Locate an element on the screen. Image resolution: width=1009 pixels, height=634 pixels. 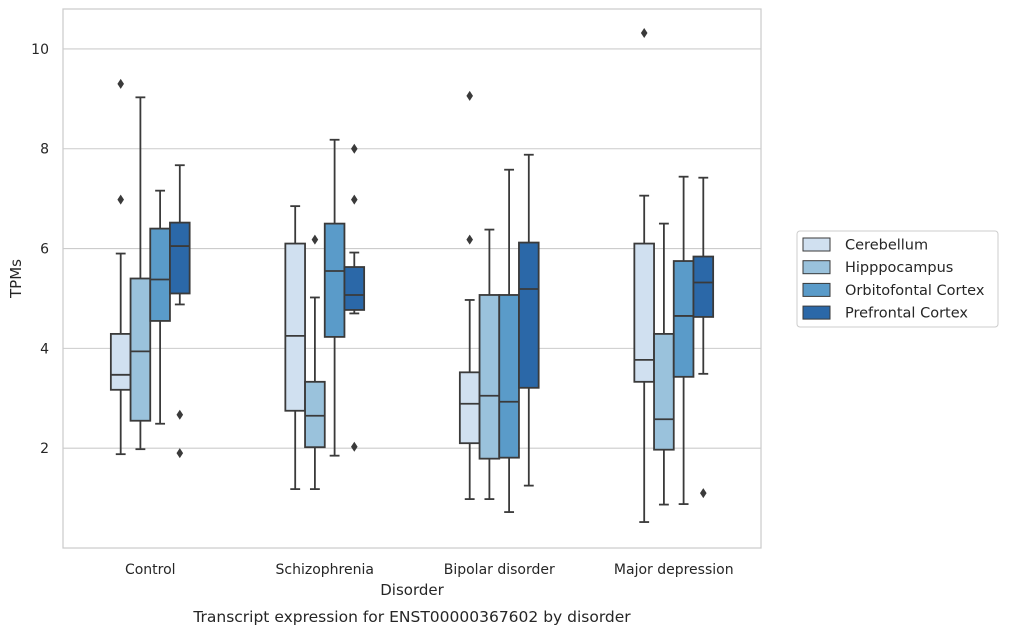
legend-item: Orbitofontal Cortex is located at coordinates (893, 290).